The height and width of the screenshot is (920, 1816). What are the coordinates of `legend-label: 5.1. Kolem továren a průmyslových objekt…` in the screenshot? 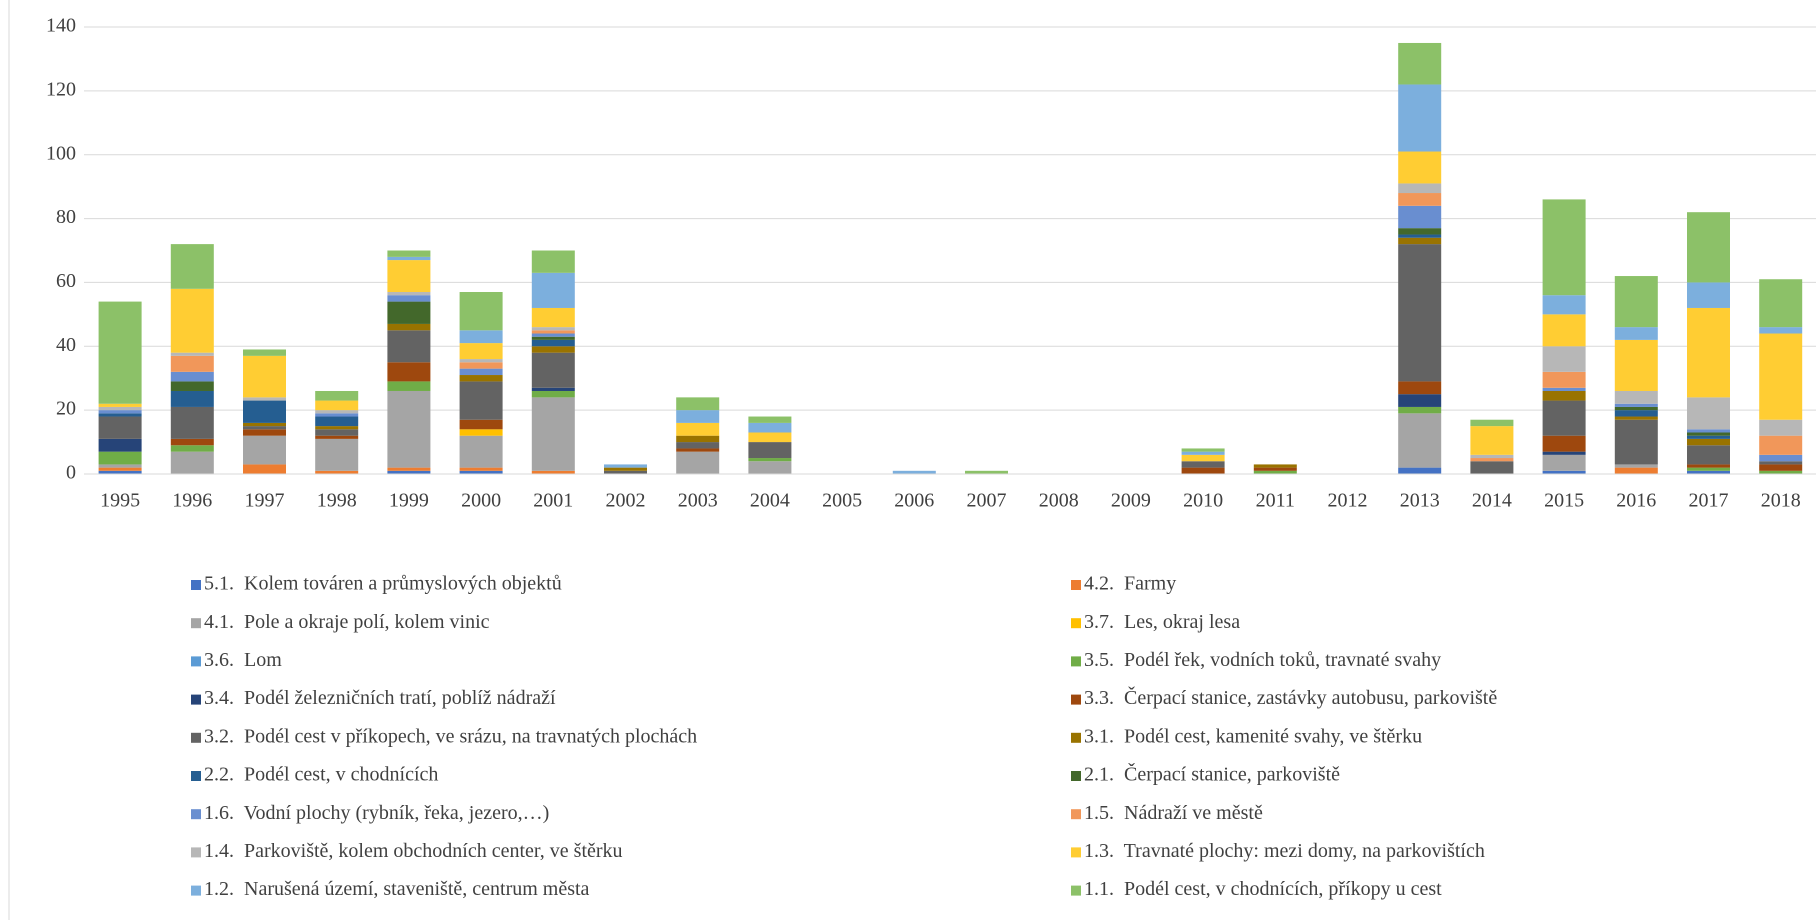 It's located at (383, 584).